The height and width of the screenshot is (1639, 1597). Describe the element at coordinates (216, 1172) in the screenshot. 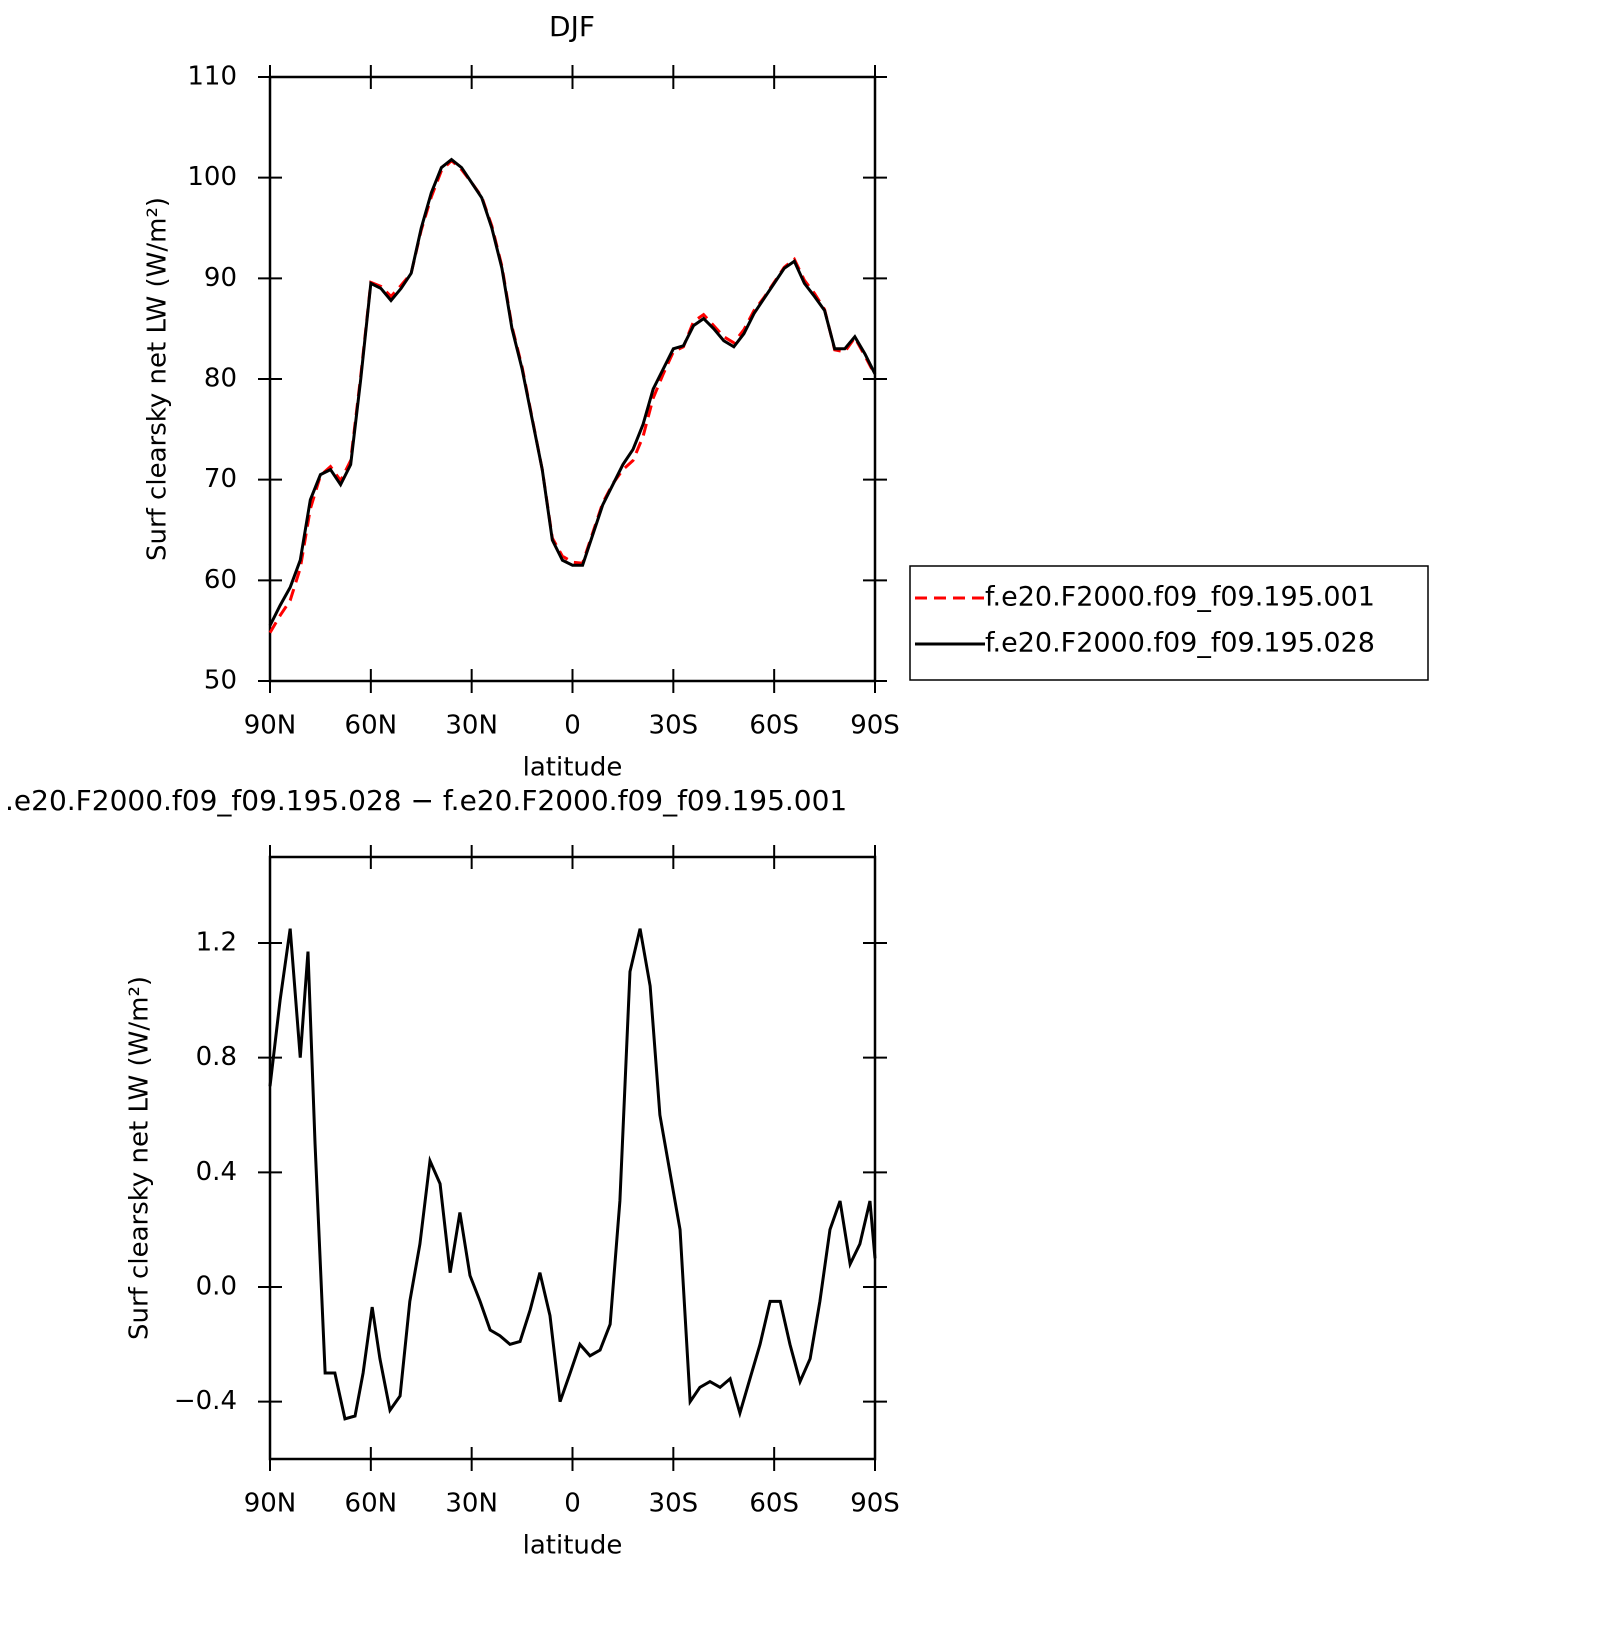

I see `y-tick-label: 0.4` at that location.